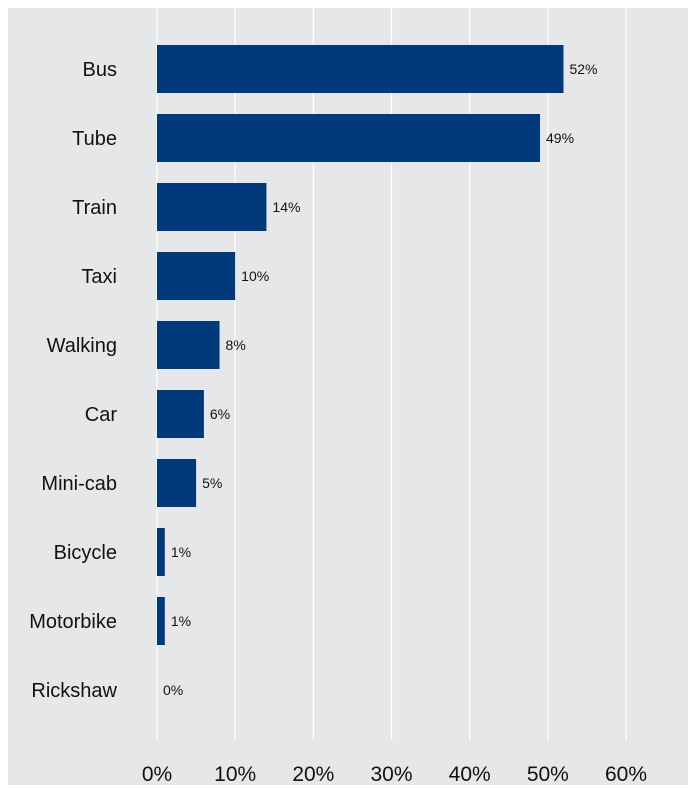  What do you see at coordinates (82, 346) in the screenshot?
I see `category-label-walking: Walking` at bounding box center [82, 346].